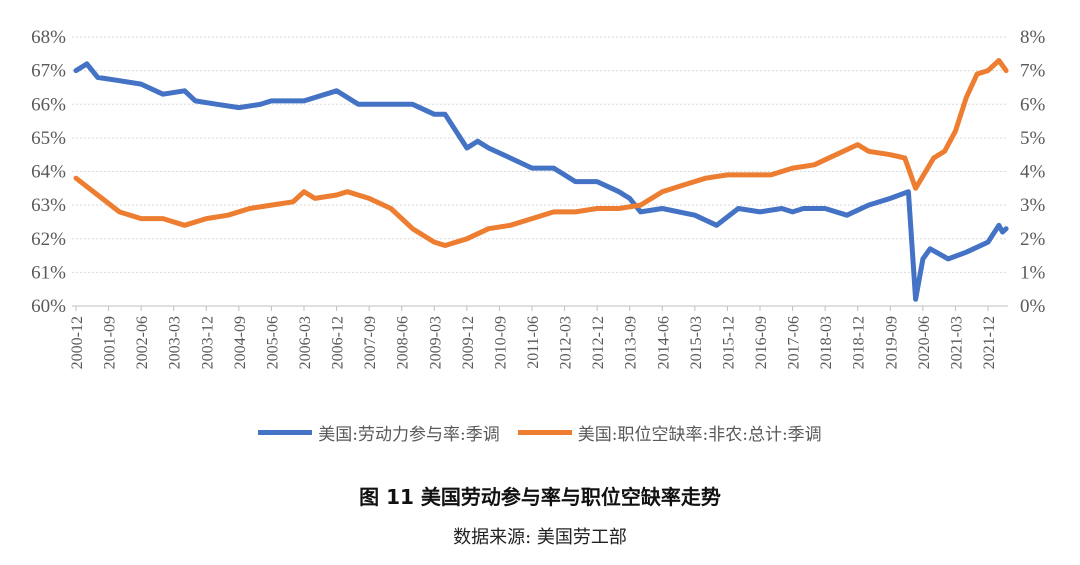 The width and height of the screenshot is (1080, 565). I want to click on x-tick-label: 2021-03, so click(956, 342).